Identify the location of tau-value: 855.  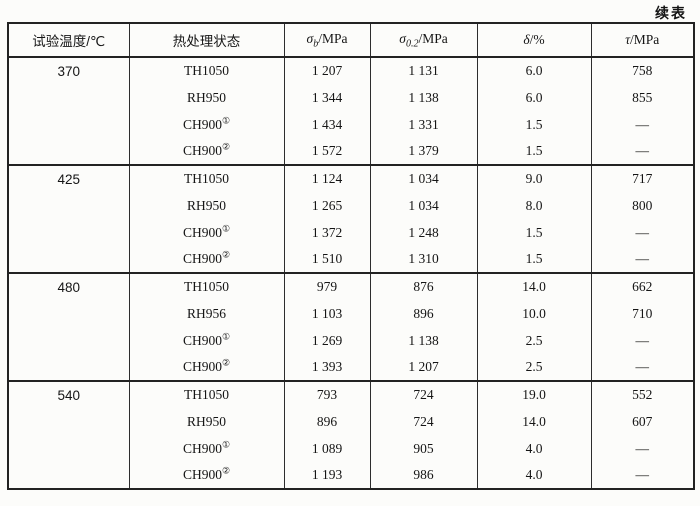
(642, 97).